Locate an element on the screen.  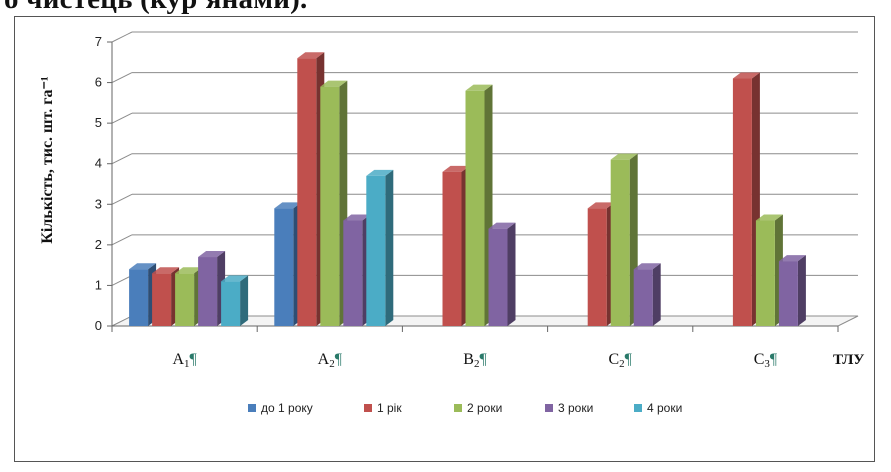
legend-item: 4 роки is located at coordinates (658, 408).